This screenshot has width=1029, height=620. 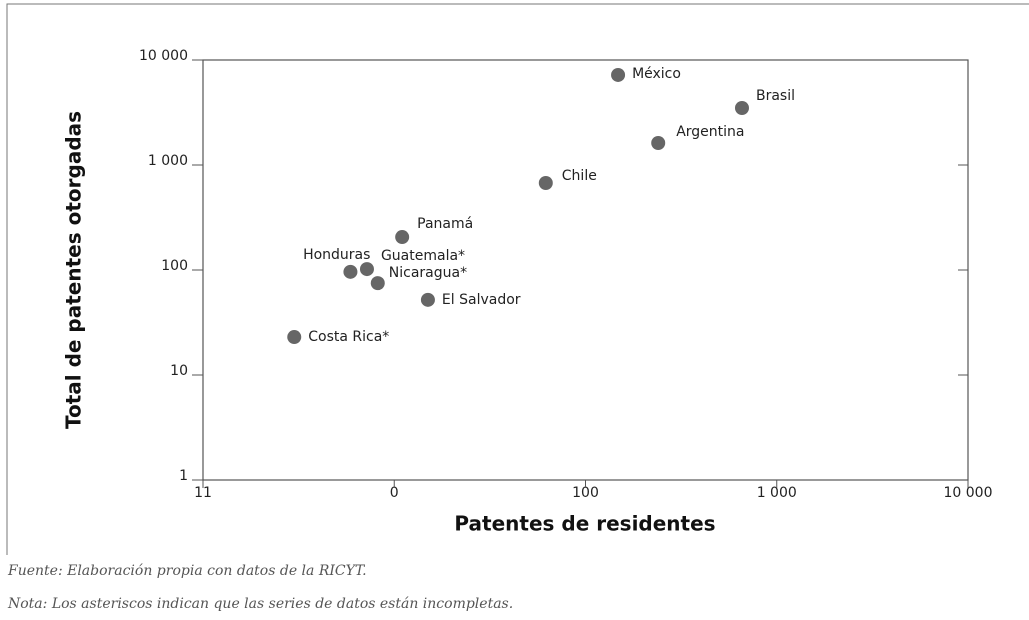 I want to click on x-tick-label: 100, so click(x=585, y=493).